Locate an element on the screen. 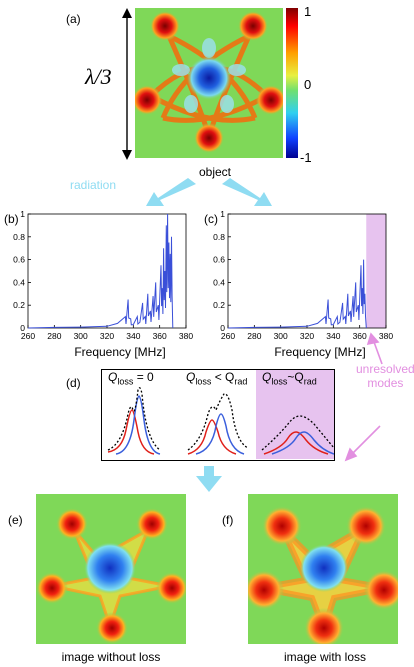 The width and height of the screenshot is (414, 667). scale-label: λ/3 is located at coordinates (98, 77).